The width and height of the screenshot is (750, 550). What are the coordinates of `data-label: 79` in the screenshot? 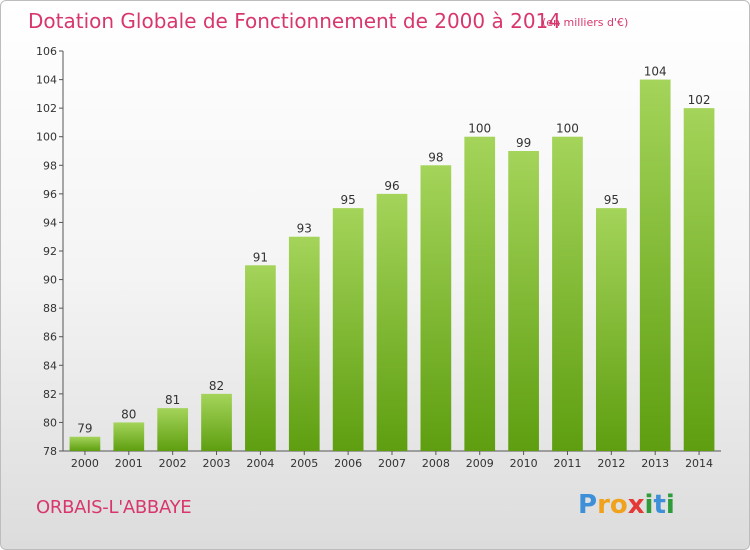 It's located at (84, 429).